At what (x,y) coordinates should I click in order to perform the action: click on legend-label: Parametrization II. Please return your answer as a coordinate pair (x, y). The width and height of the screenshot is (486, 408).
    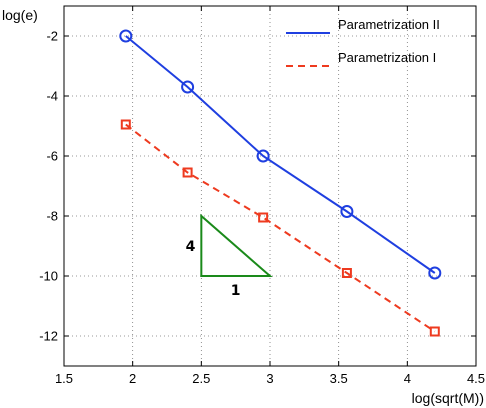
    Looking at the image, I should click on (389, 24).